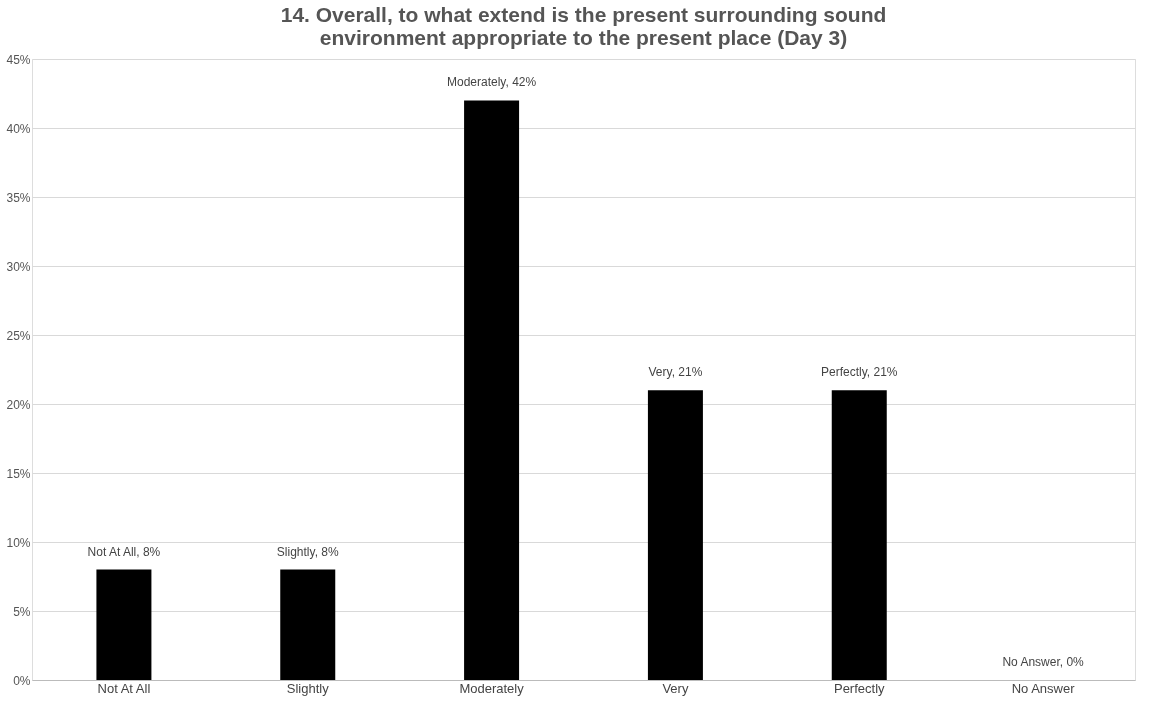  What do you see at coordinates (18, 473) in the screenshot?
I see `y-tick-label: 15%` at bounding box center [18, 473].